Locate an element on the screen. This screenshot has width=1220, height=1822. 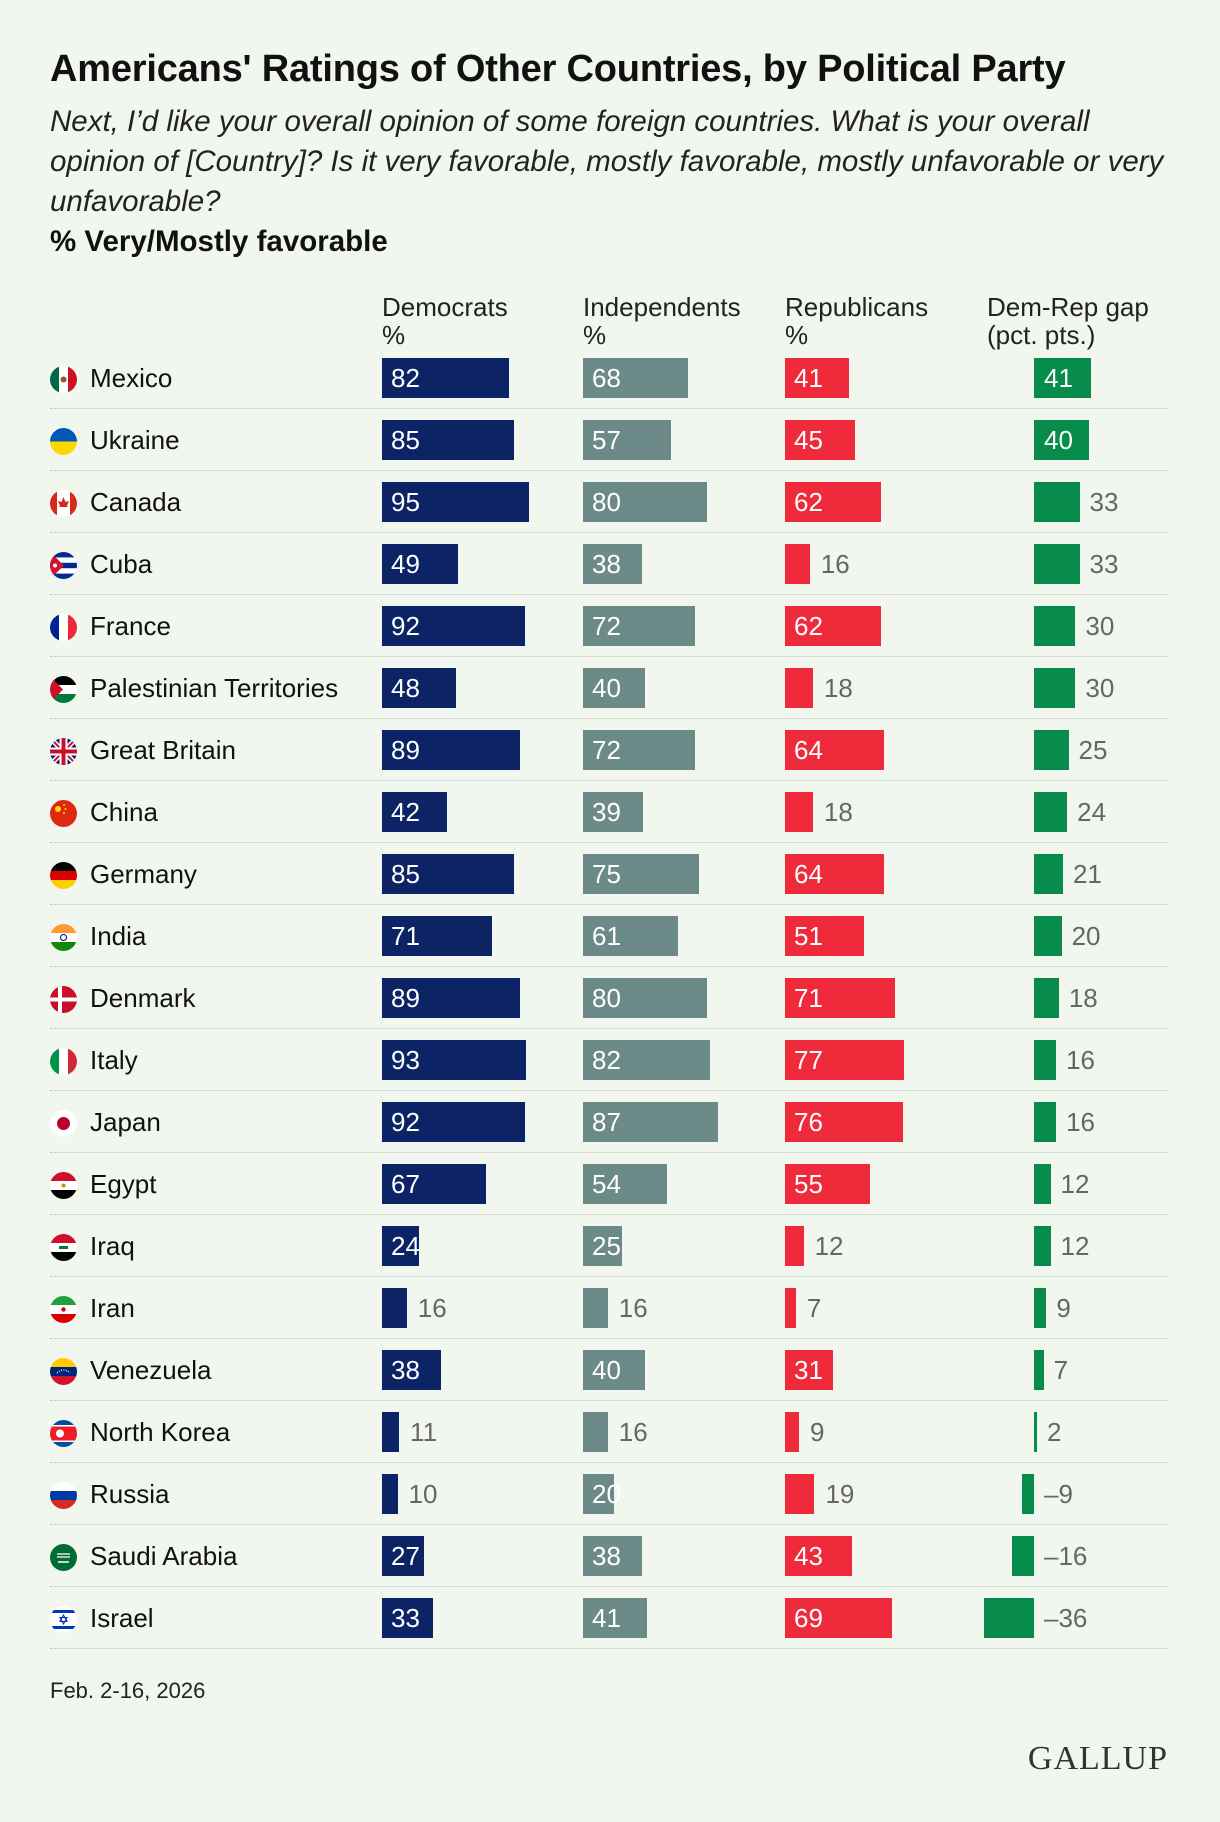
israel-flag-icon is located at coordinates (63, 1619).